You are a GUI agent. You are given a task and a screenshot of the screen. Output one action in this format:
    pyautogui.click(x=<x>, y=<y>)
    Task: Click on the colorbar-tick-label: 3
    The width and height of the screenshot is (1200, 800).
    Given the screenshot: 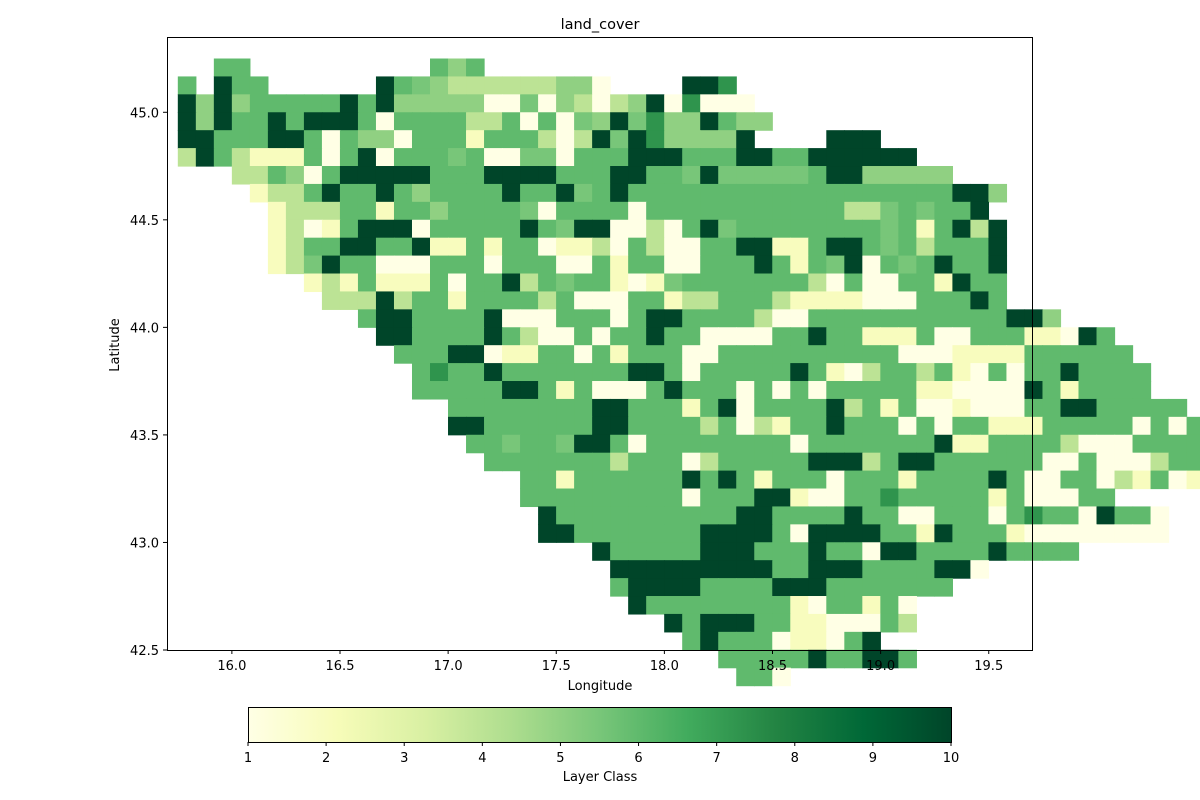 What is the action you would take?
    pyautogui.click(x=404, y=758)
    